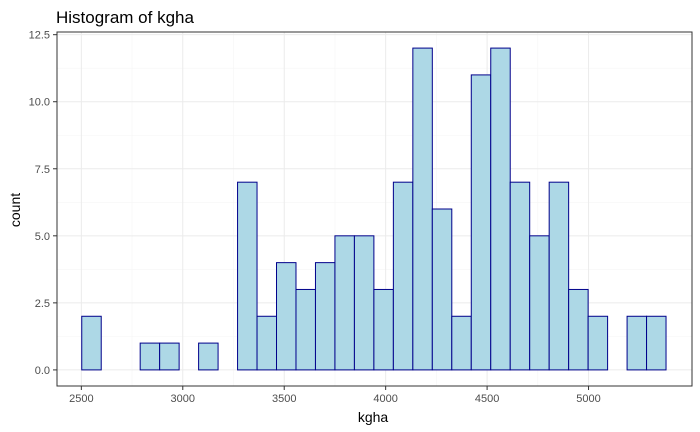 The image size is (700, 432). Describe the element at coordinates (39, 103) in the screenshot. I see `y-tick-label: 10.0` at that location.